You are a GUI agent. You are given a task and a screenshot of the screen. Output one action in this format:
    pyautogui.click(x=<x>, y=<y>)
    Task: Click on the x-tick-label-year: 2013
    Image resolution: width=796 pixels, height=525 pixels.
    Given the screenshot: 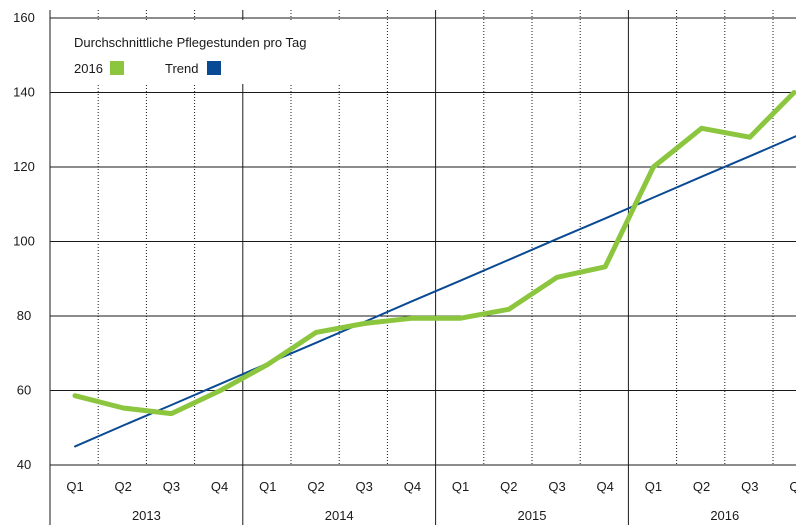 What is the action you would take?
    pyautogui.click(x=146, y=515)
    